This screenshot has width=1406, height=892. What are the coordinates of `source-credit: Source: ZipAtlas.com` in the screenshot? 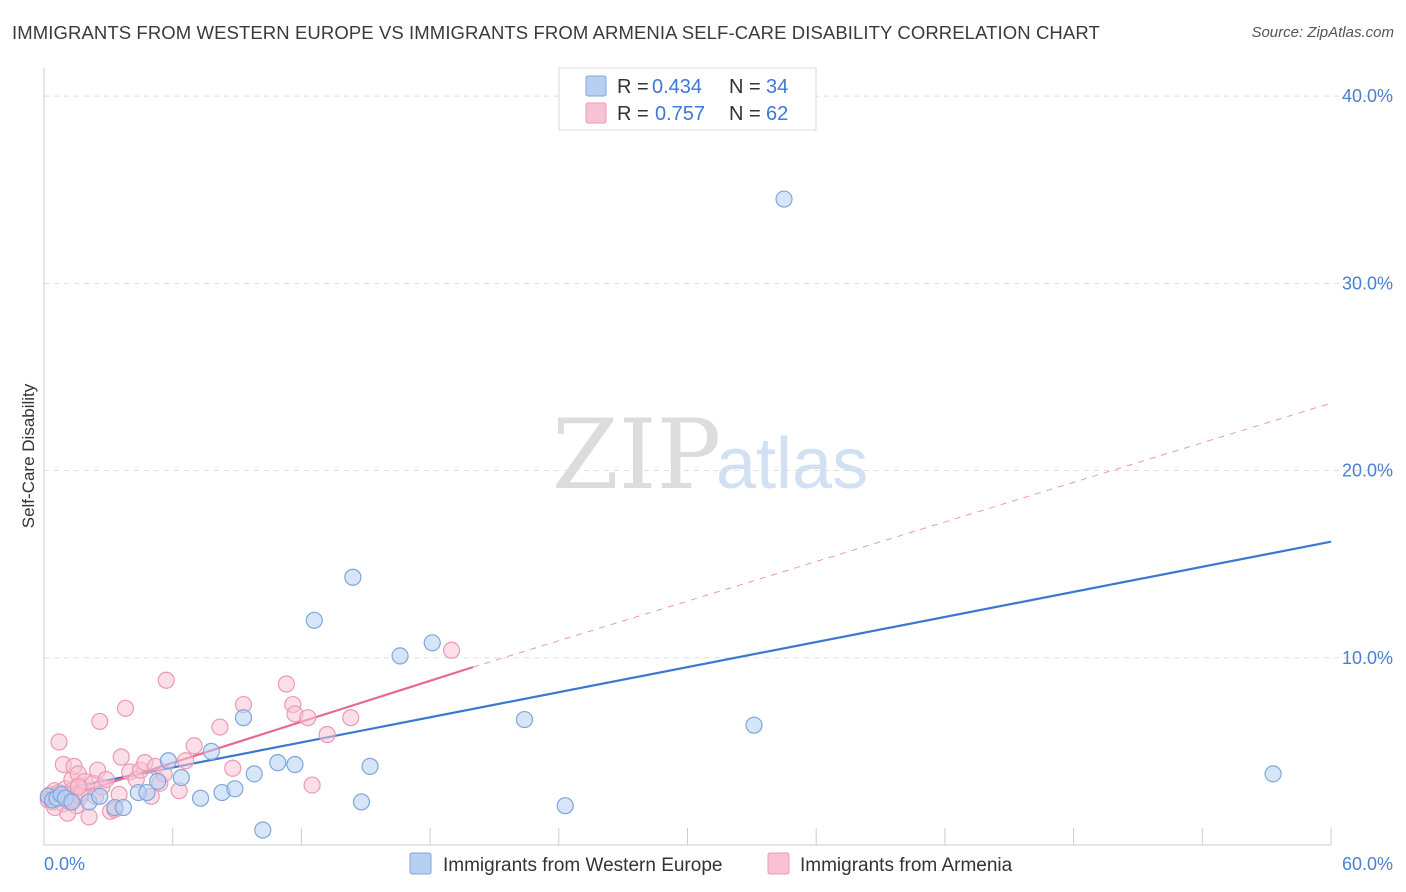 It's located at (1322, 32).